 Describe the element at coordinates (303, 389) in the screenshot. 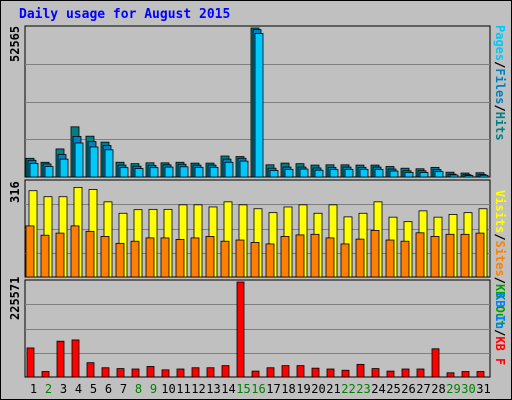

I see `day-label-19: 19` at that location.